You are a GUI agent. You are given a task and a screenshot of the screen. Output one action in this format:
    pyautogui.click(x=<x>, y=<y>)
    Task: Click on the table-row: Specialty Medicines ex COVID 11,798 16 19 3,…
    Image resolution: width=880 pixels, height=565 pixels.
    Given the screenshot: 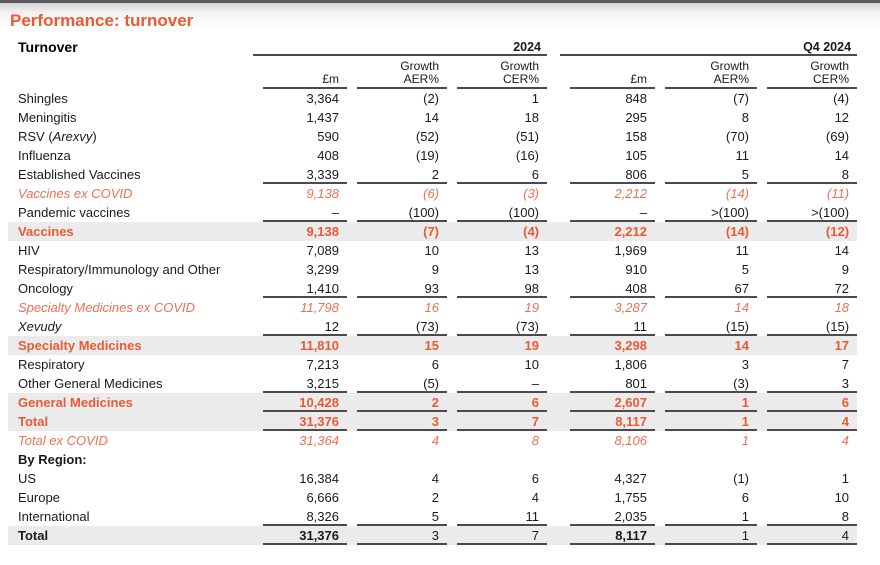 What is the action you would take?
    pyautogui.click(x=432, y=307)
    